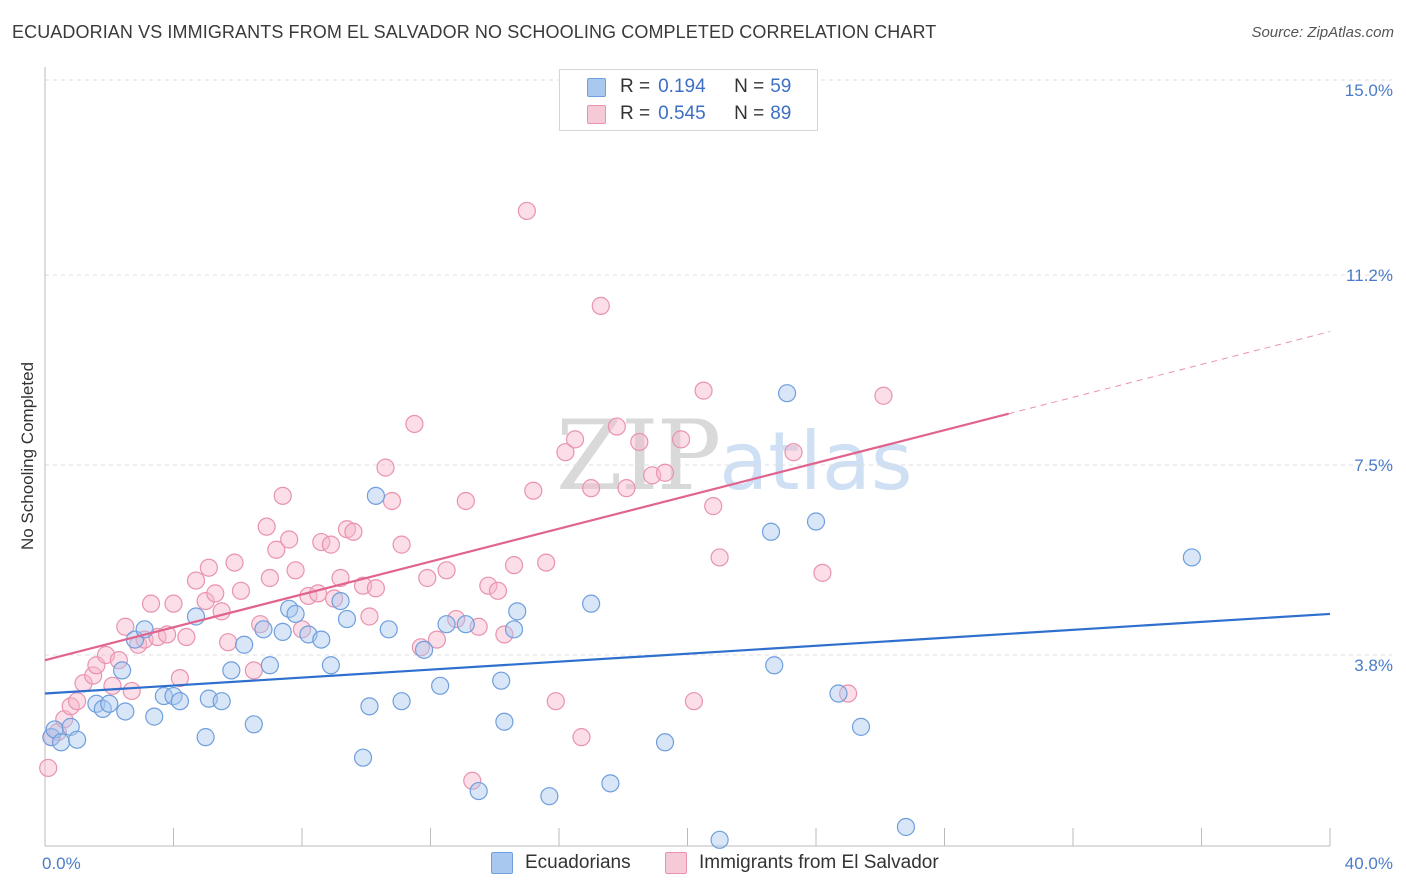 This screenshot has width=1406, height=892. I want to click on legend-item-el-salvador: Immigrants from El Salvador, so click(802, 863).